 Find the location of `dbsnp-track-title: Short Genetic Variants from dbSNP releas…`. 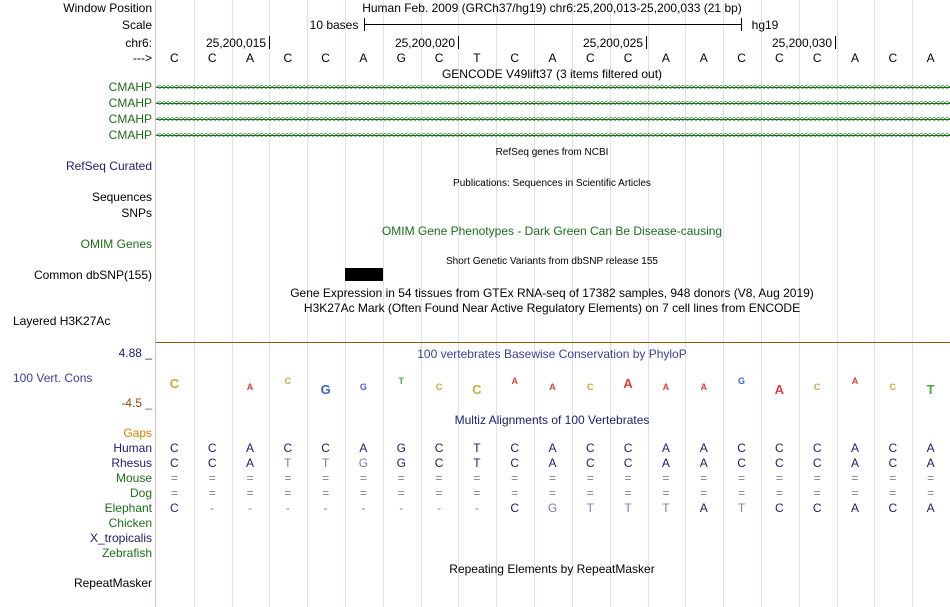

dbsnp-track-title: Short Genetic Variants from dbSNP releas… is located at coordinates (552, 261).